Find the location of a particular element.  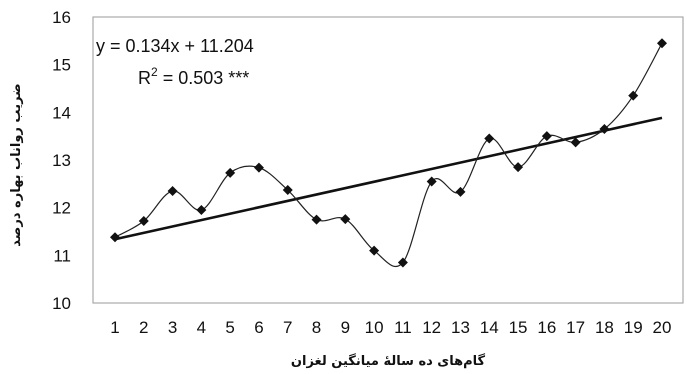

x-tick-label: 8 is located at coordinates (316, 327).